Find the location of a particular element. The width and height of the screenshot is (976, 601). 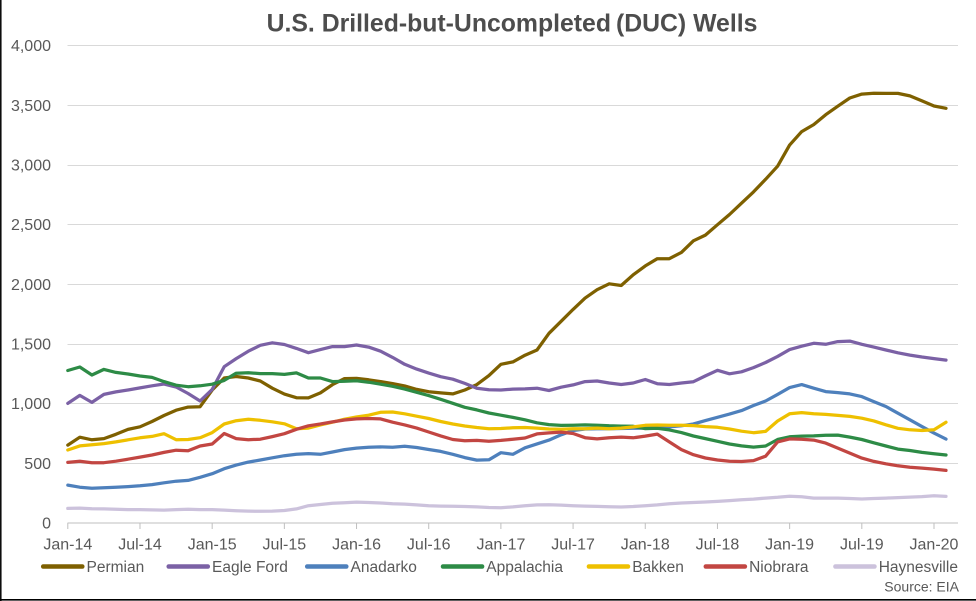

svg-text: 1,500 is located at coordinates (31, 345).